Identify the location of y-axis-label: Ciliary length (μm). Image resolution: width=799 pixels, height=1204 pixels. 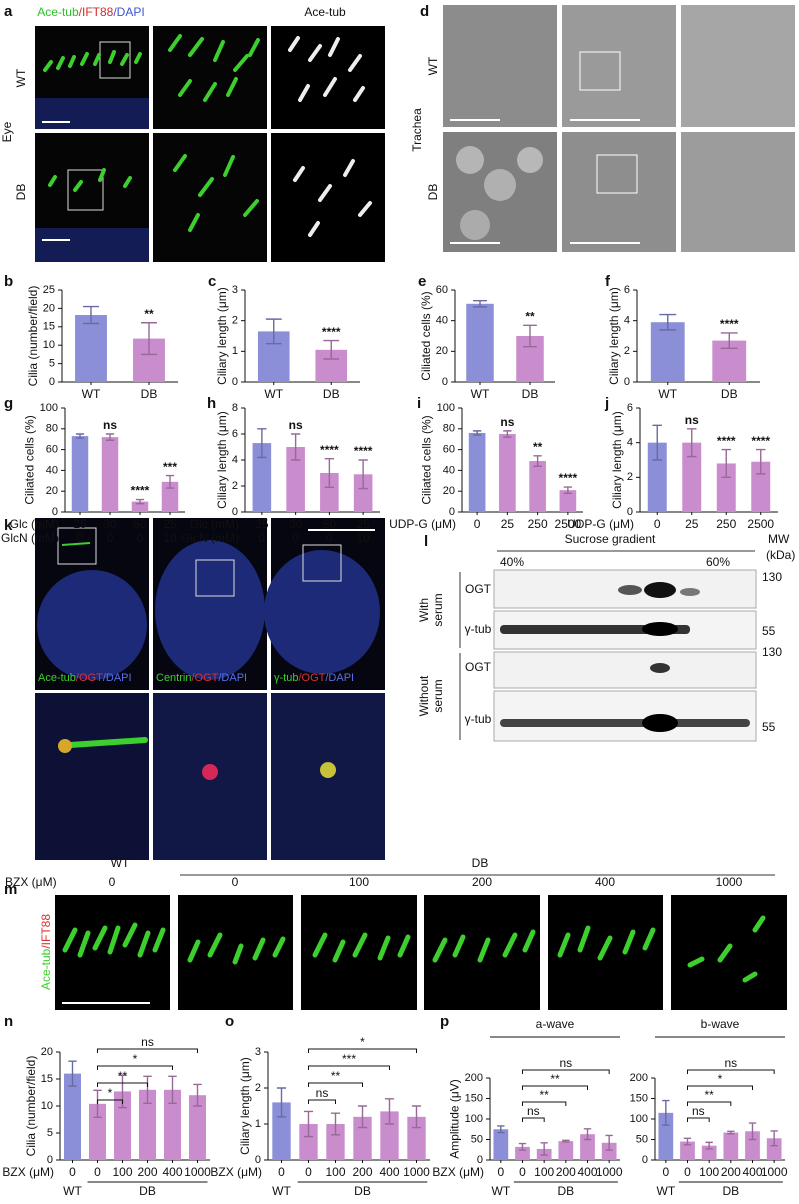
(614, 336).